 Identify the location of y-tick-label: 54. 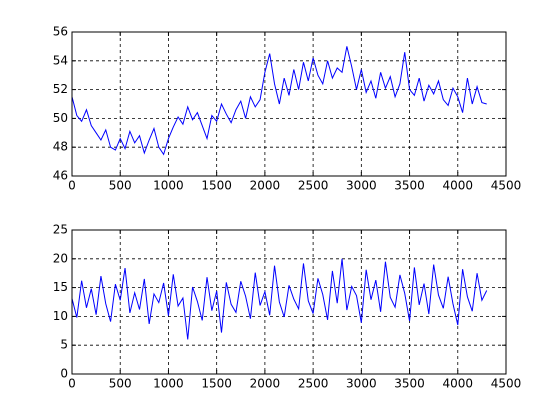
(60, 60).